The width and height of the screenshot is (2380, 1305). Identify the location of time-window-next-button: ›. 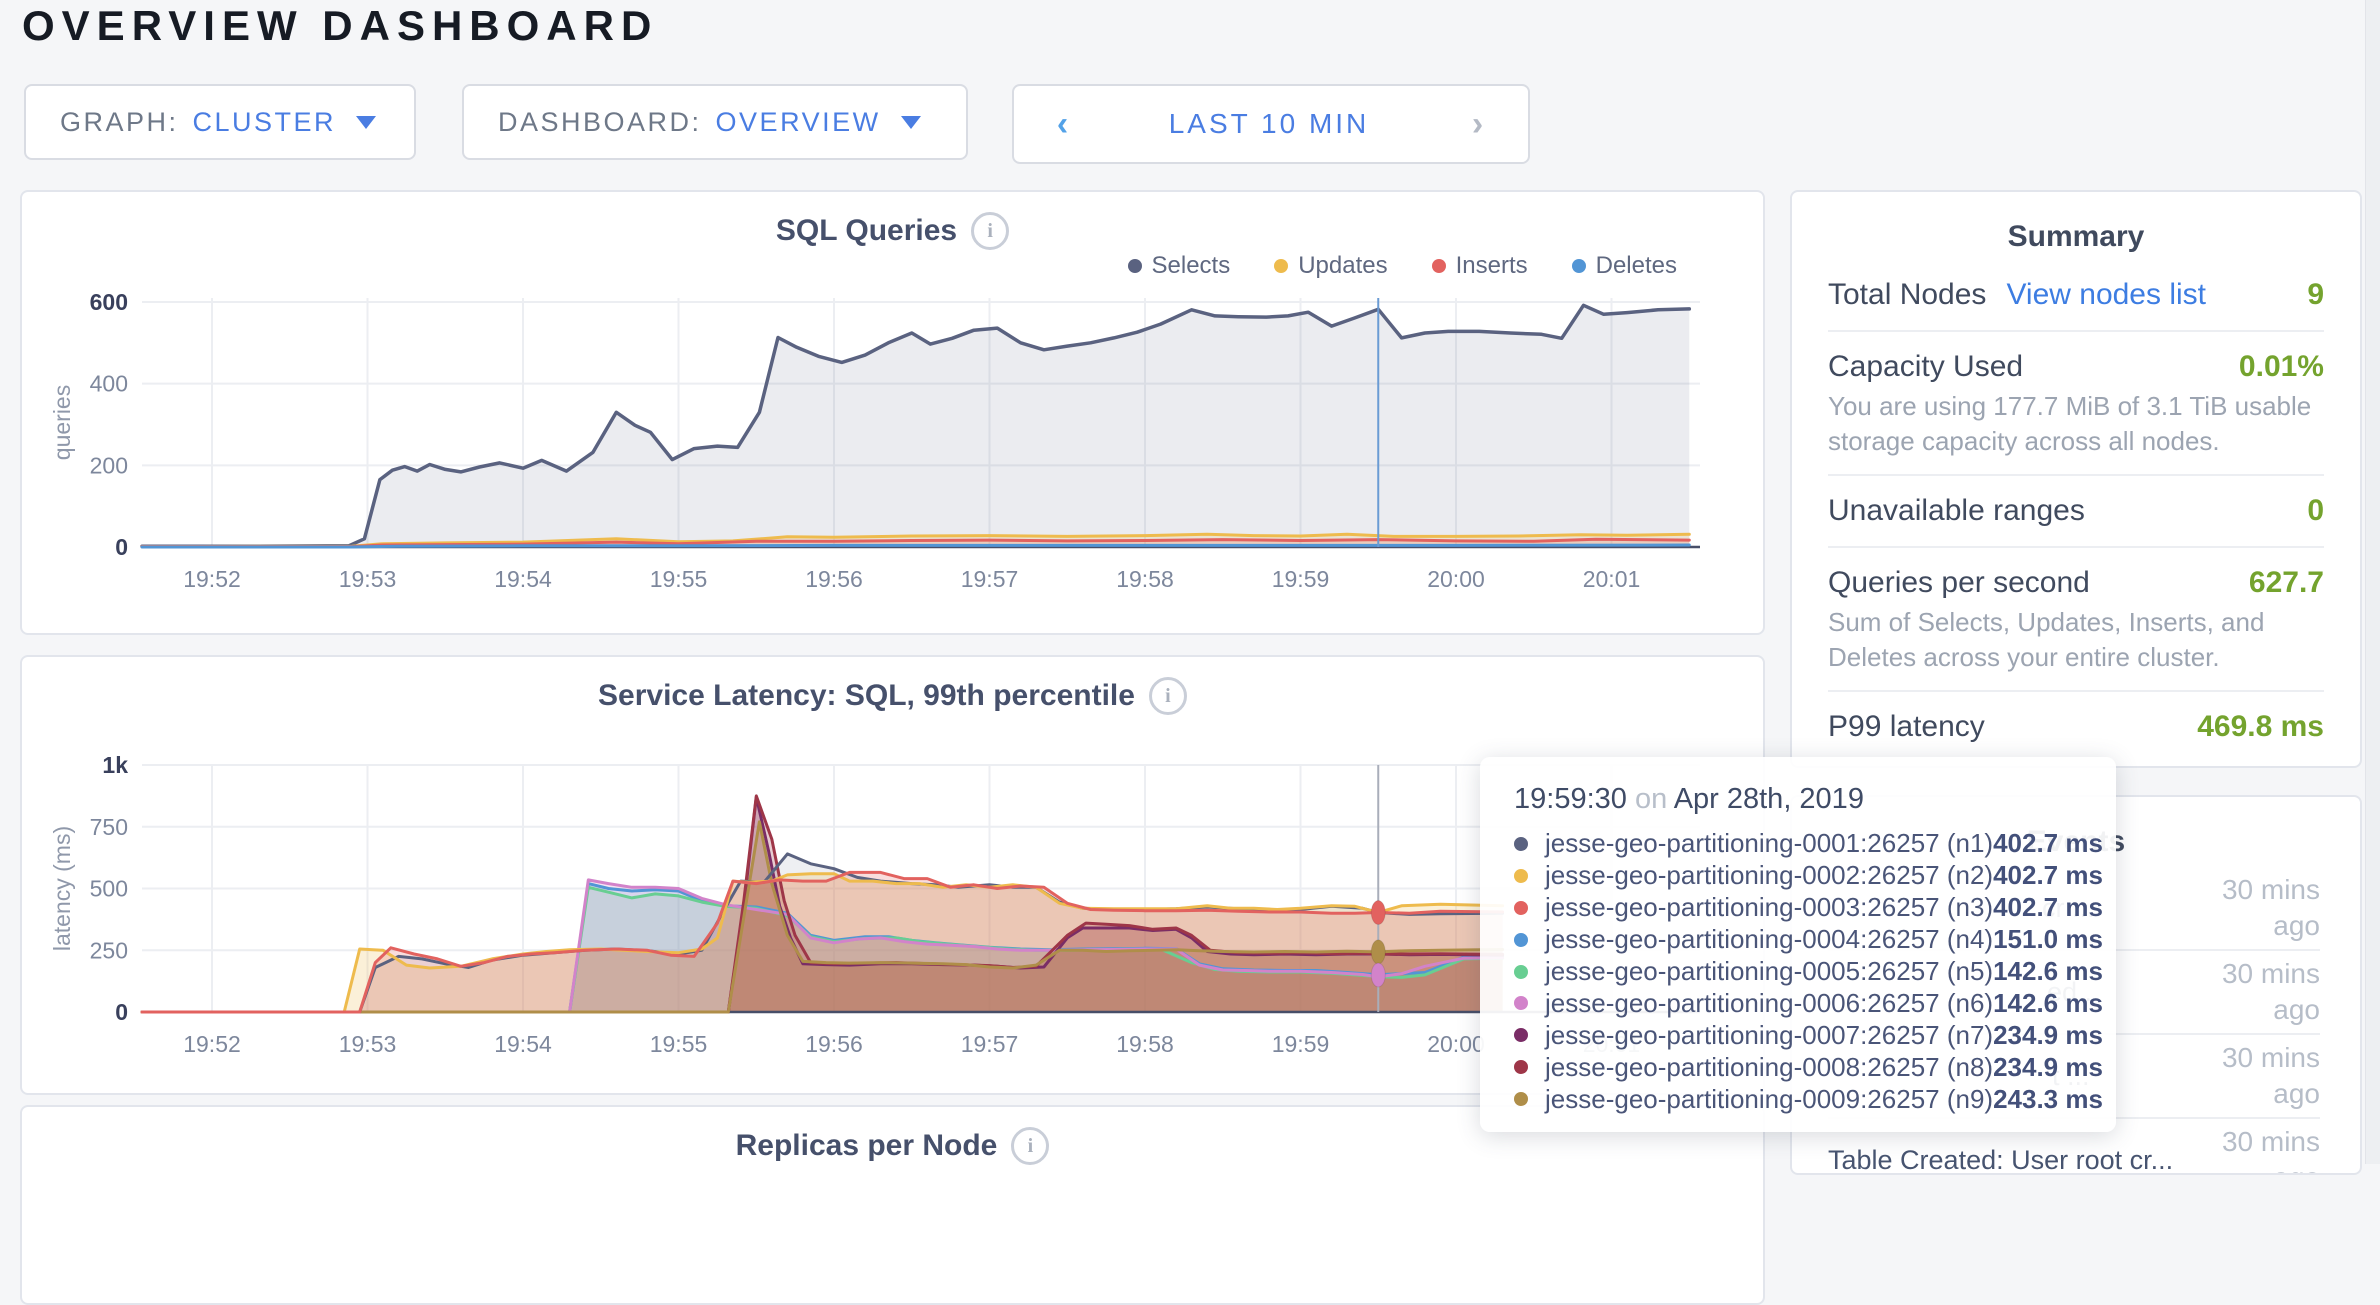
(1477, 124).